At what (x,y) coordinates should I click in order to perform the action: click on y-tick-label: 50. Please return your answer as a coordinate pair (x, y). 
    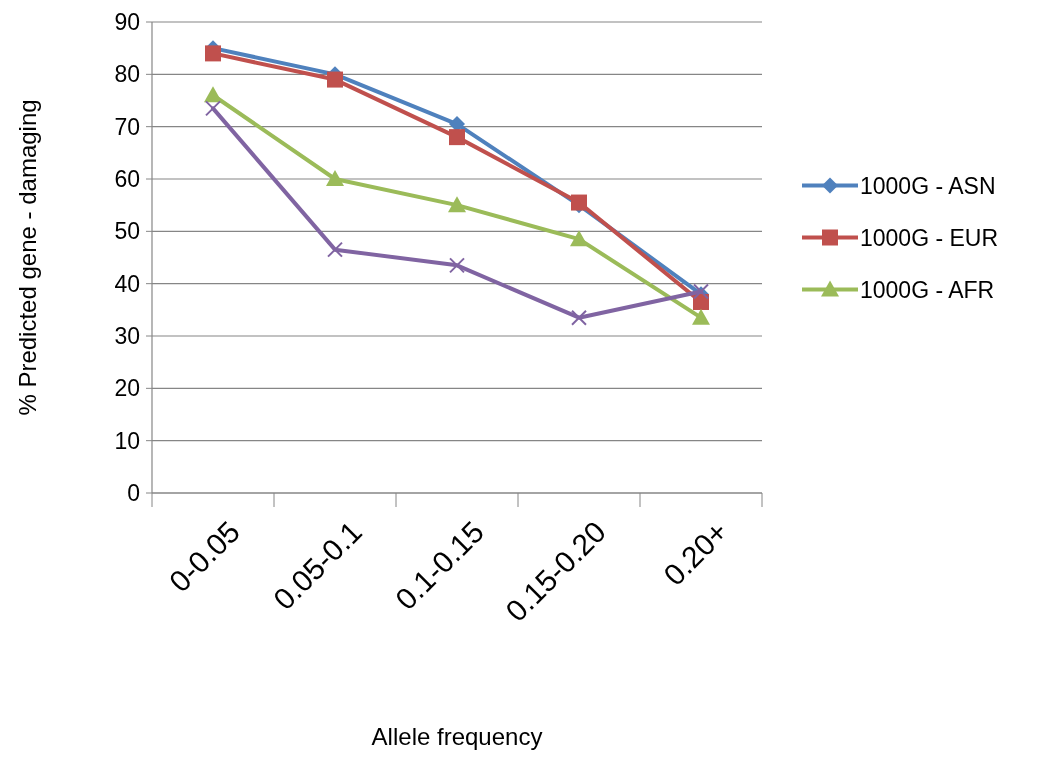
    Looking at the image, I should click on (127, 231).